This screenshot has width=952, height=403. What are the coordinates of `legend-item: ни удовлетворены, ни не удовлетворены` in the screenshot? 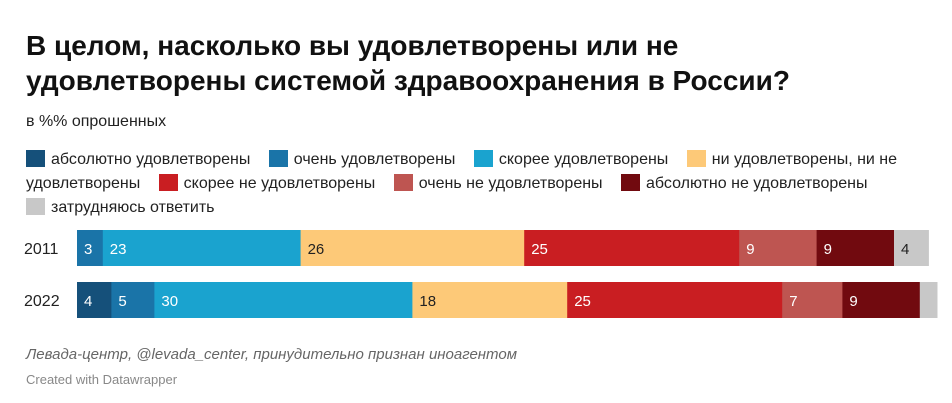 It's located at (462, 171).